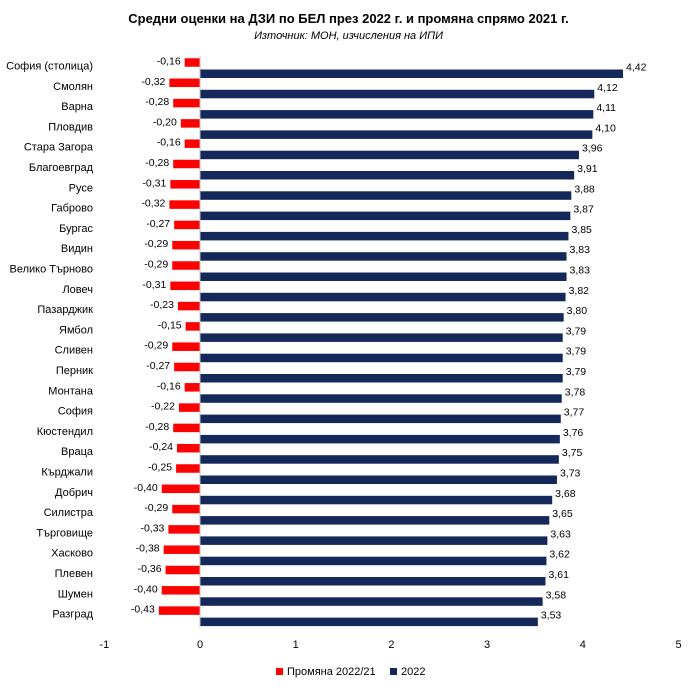  Describe the element at coordinates (77, 249) in the screenshot. I see `category-label: Видин` at that location.